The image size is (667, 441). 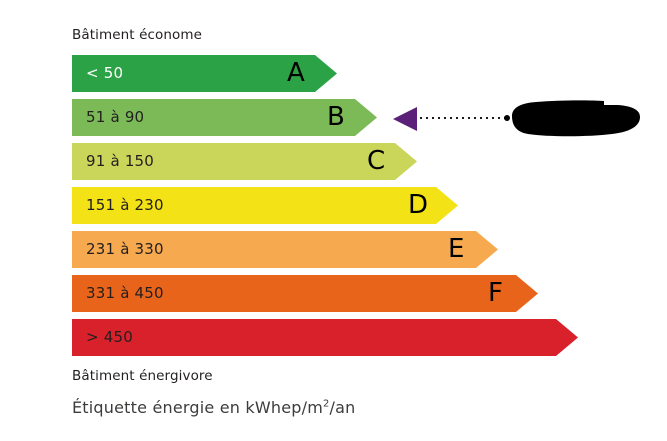 I want to click on unit-label-suffix: /an, so click(x=342, y=407).